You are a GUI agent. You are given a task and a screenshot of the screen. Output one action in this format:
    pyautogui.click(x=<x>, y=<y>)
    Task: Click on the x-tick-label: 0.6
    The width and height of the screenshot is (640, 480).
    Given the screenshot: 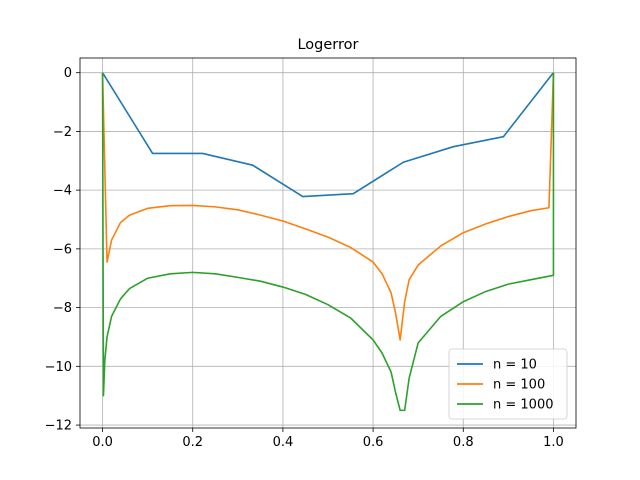 What is the action you would take?
    pyautogui.click(x=373, y=442)
    